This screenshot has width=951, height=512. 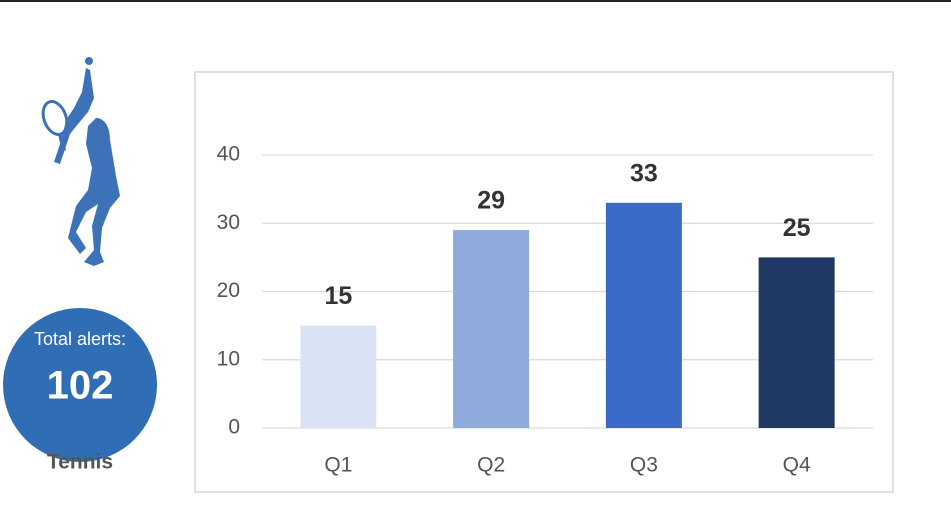 What do you see at coordinates (491, 201) in the screenshot?
I see `value-label: 29` at bounding box center [491, 201].